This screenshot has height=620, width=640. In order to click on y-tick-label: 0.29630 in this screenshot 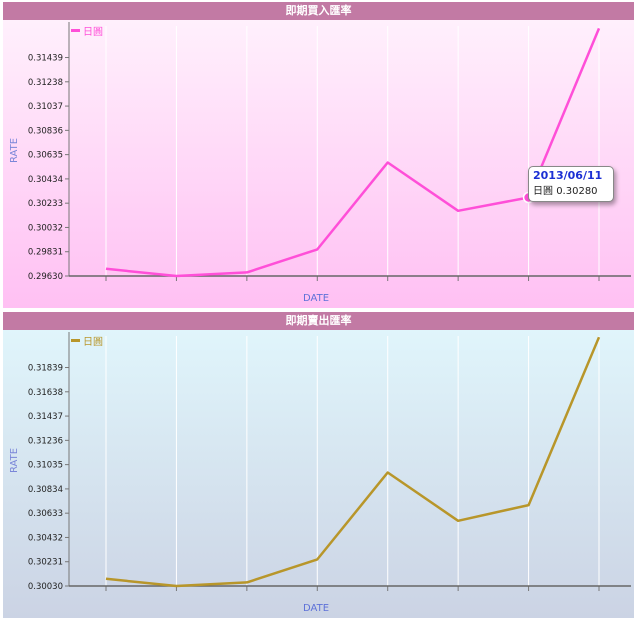, I will do `click(45, 277)`.